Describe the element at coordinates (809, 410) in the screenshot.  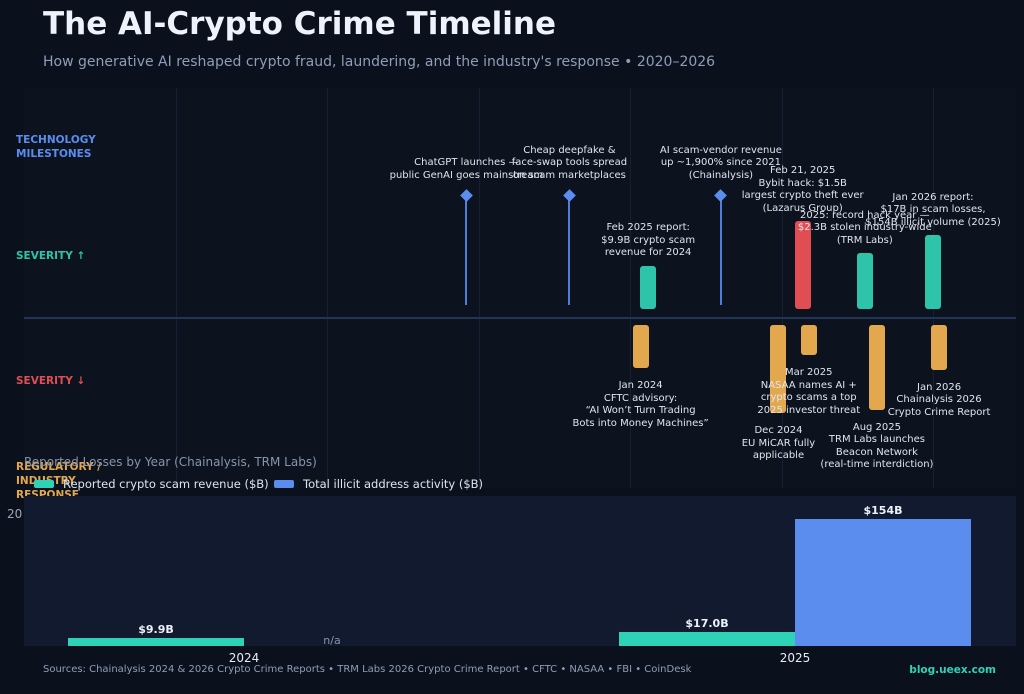
I see `regulatory-event-label-line: 2025 investor threat` at that location.